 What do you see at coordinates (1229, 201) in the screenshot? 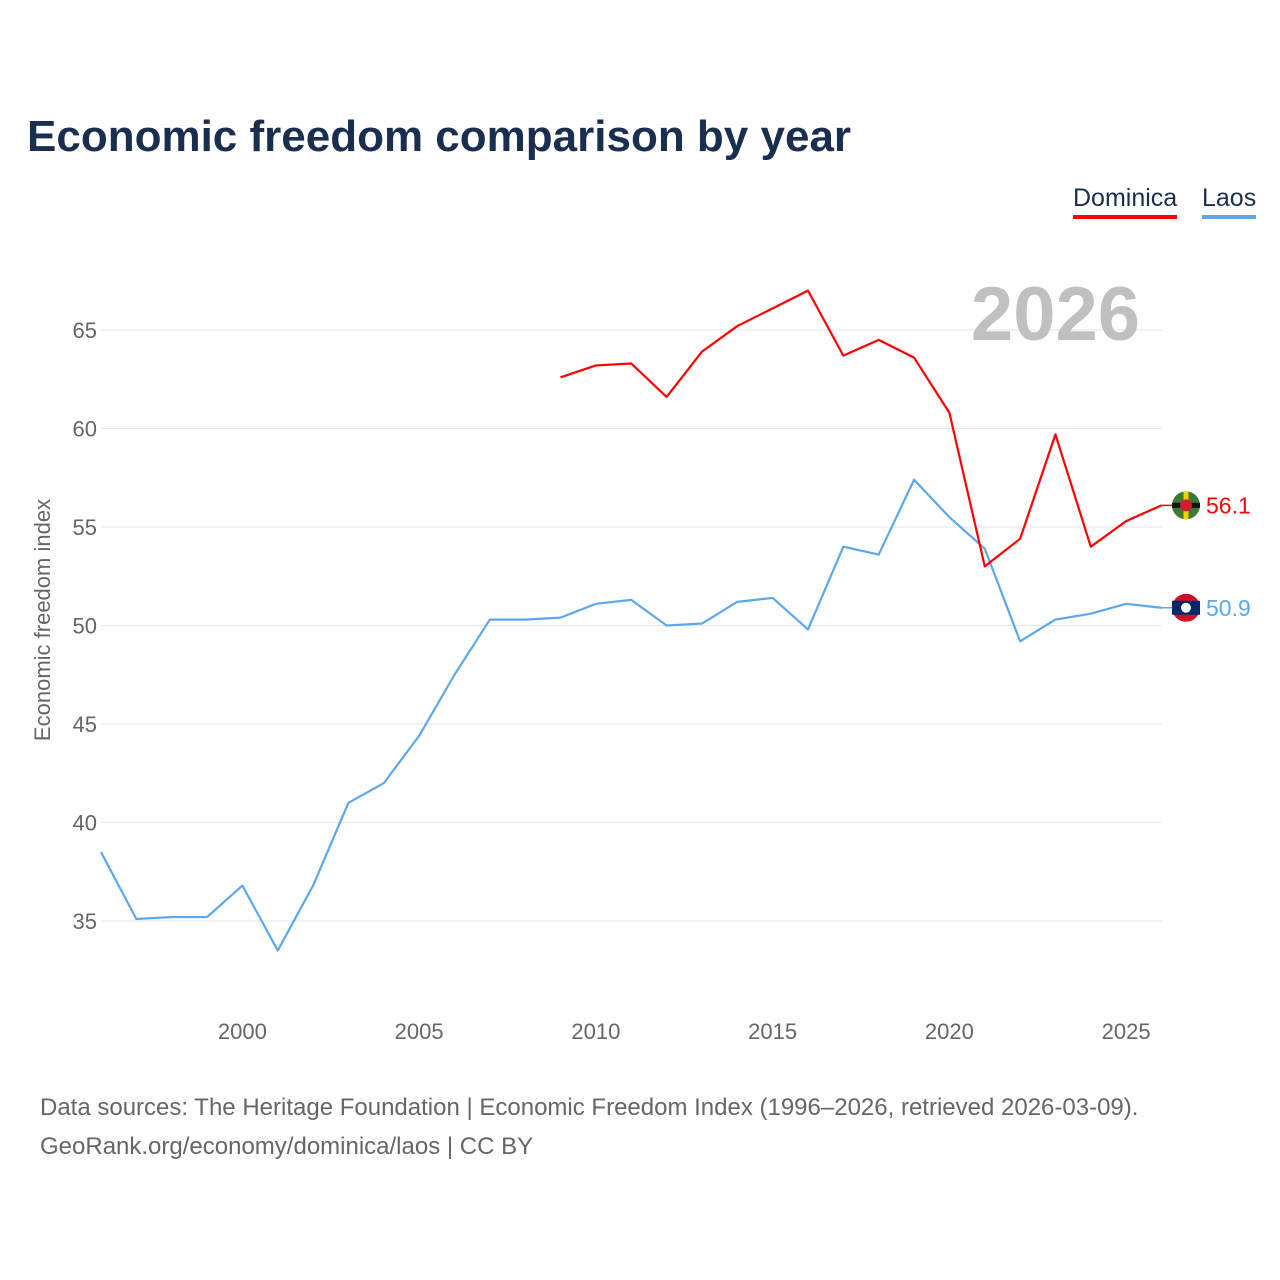
I see `legend-laos: Laos` at bounding box center [1229, 201].